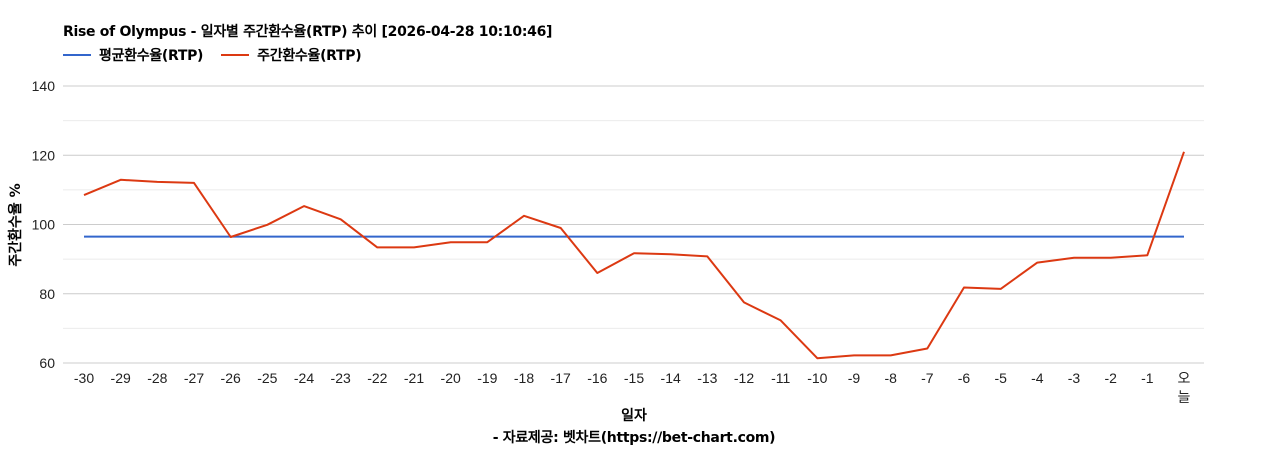  Describe the element at coordinates (44, 155) in the screenshot. I see `y-tick-label: 120` at that location.